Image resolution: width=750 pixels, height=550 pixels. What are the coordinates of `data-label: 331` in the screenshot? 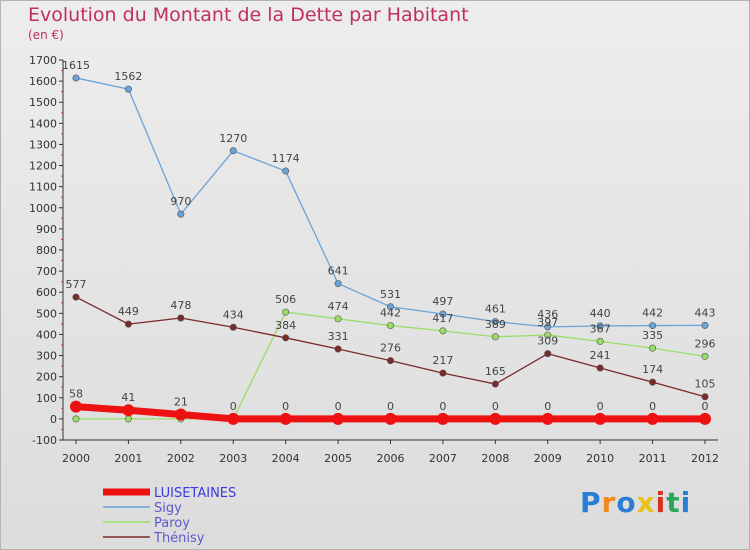 It's located at (338, 336).